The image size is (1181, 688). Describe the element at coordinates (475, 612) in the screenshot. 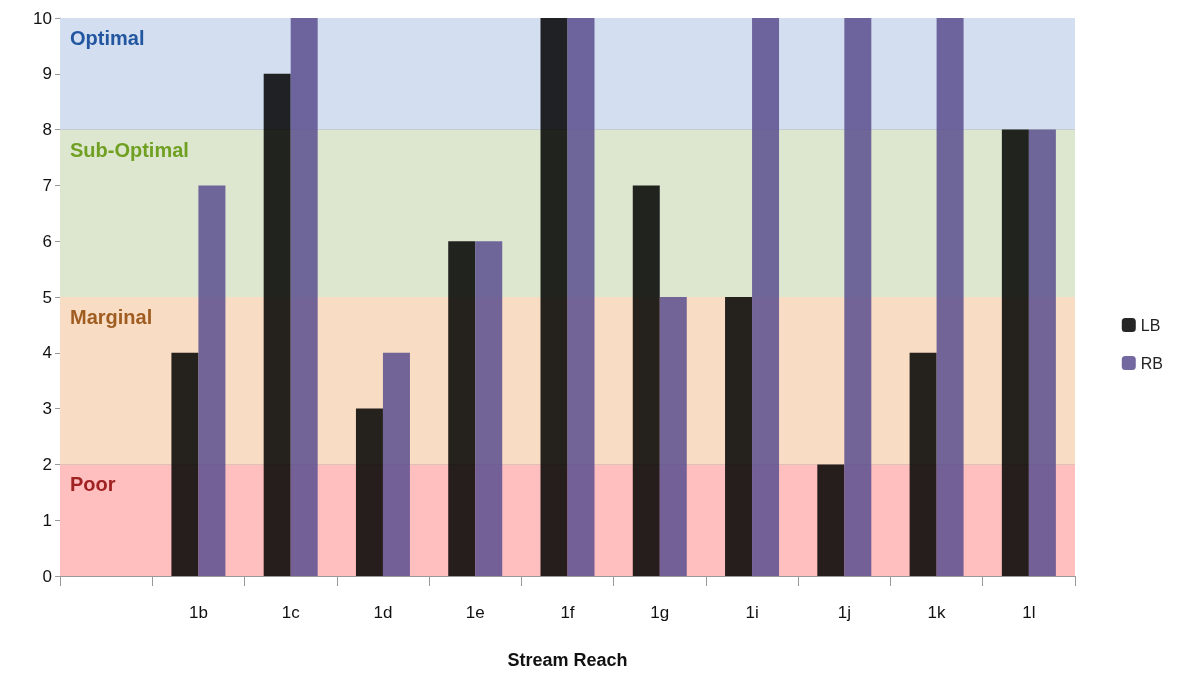

I see `x-tick-label: 1e` at that location.